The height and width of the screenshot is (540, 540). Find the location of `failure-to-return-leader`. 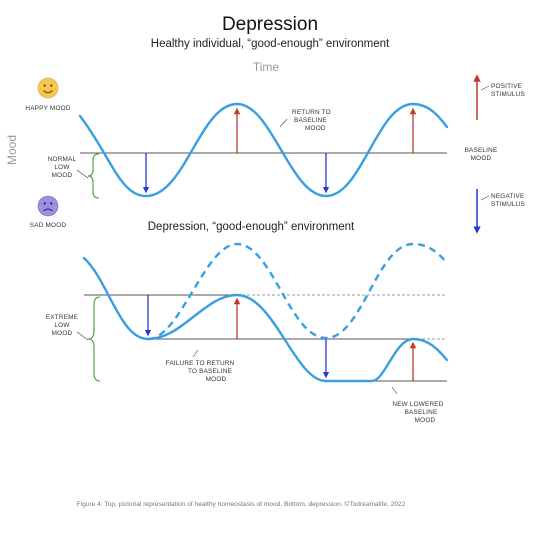

failure-to-return-leader is located at coordinates (195, 353).